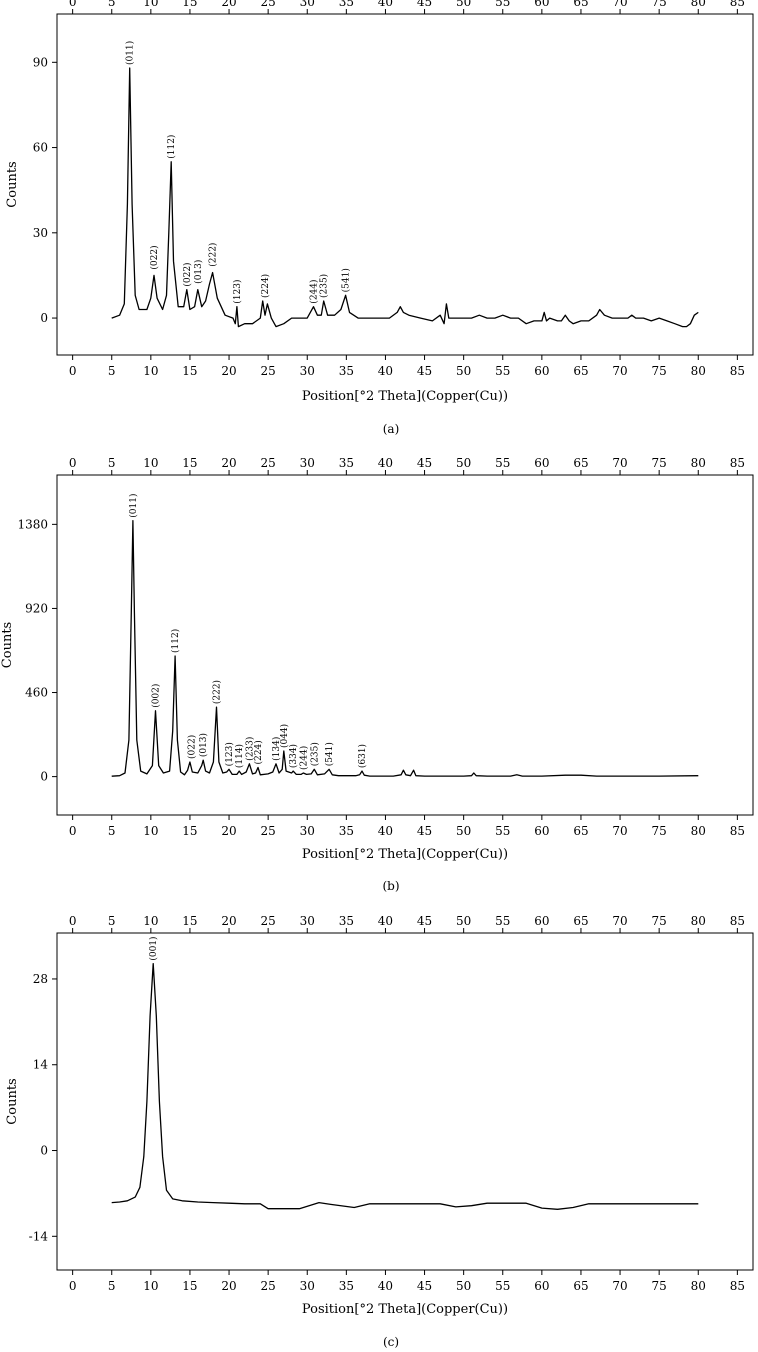  Describe the element at coordinates (171, 147) in the screenshot. I see `peak-label: (112)` at that location.